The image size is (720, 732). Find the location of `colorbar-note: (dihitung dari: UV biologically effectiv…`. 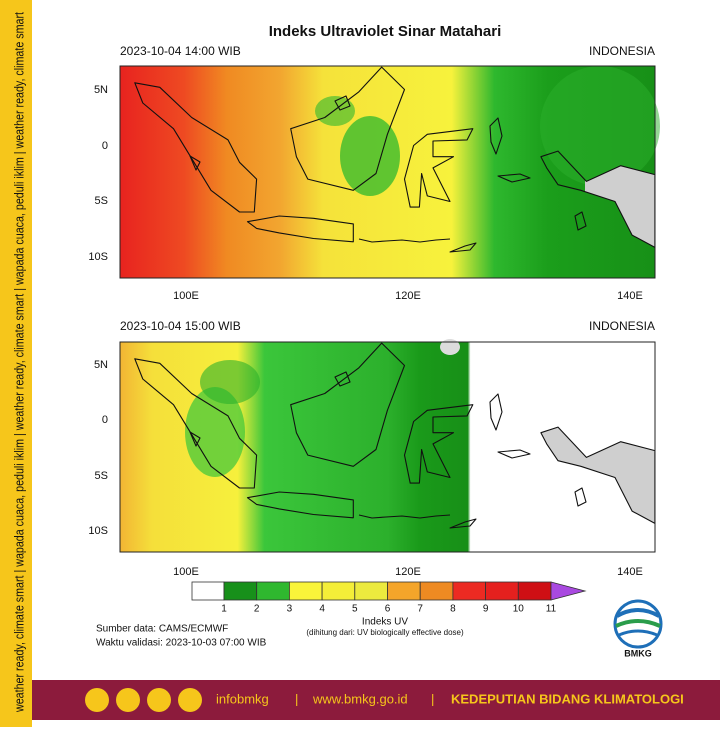

colorbar-note: (dihitung dari: UV biologically effectiv… is located at coordinates (385, 632).